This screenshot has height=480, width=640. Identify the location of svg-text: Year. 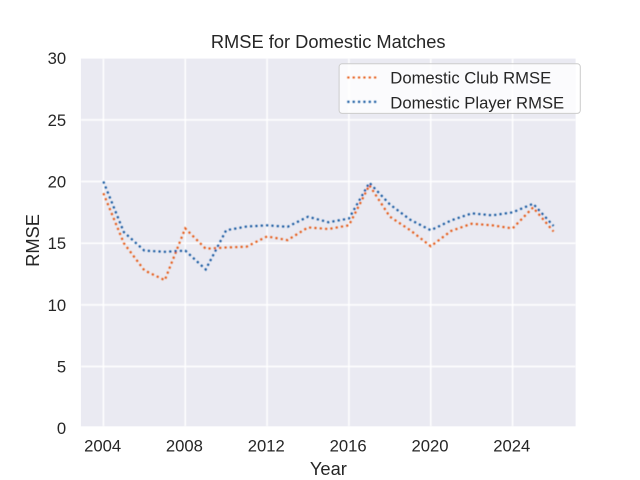
(328, 468).